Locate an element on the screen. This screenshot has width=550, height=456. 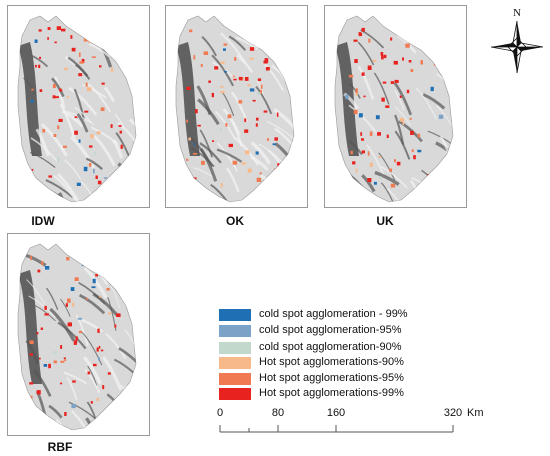
legend-item: cold spot agglomeration-90% is located at coordinates (339, 348).